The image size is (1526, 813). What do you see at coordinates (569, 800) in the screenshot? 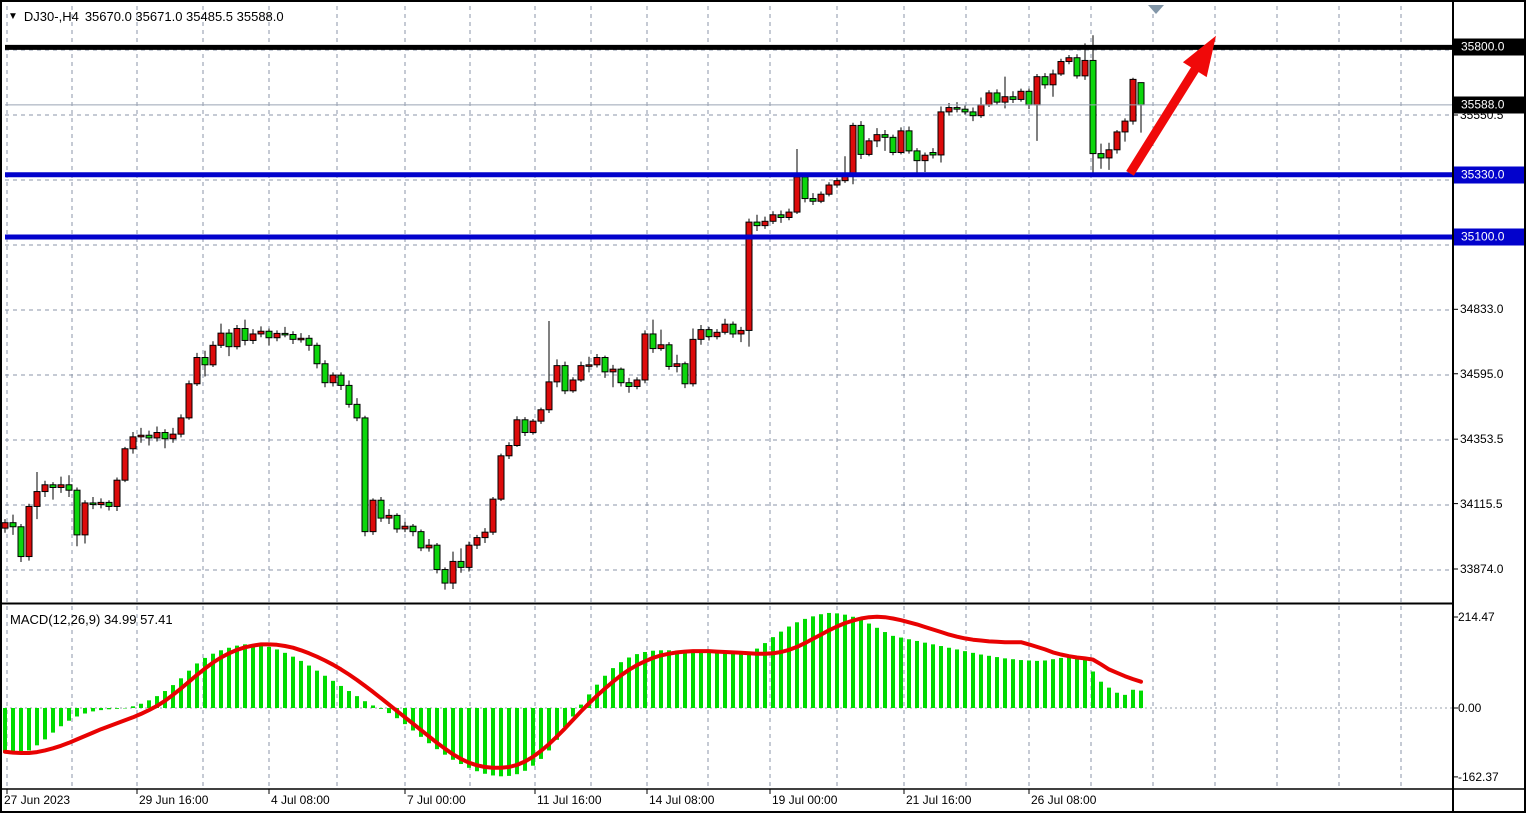
I see `time-axis-label: 11 Jul 16:00` at bounding box center [569, 800].